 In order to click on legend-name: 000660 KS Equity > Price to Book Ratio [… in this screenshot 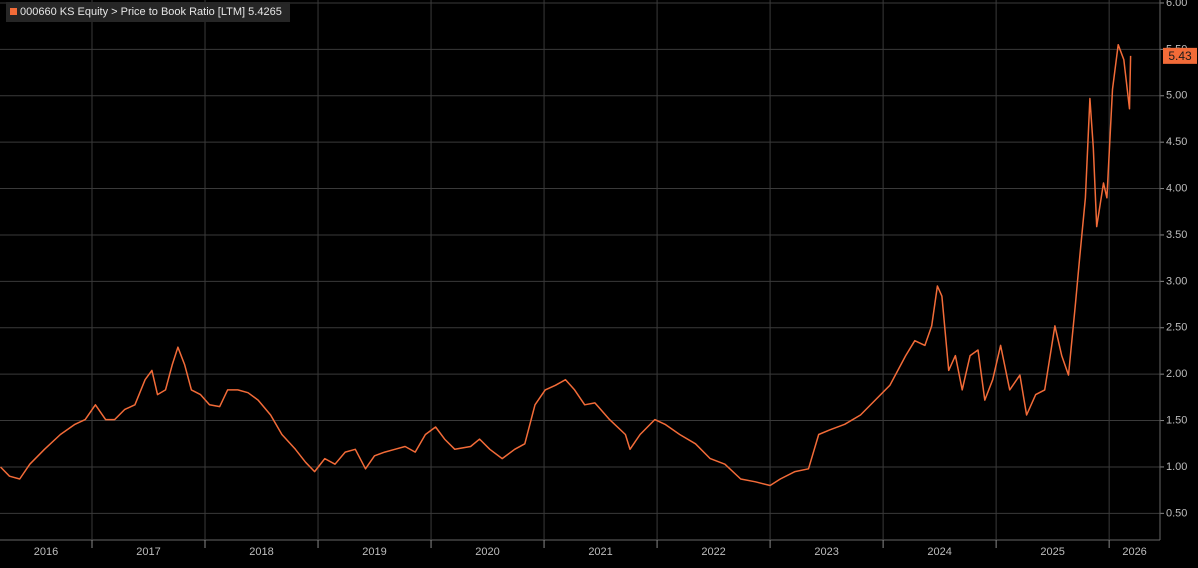, I will do `click(133, 12)`.